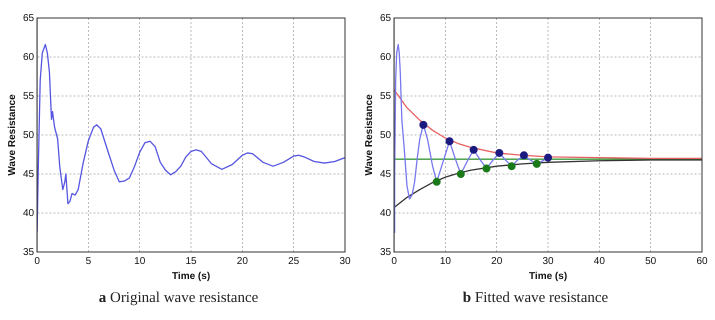  I want to click on x-tick-label: 15, so click(192, 261).